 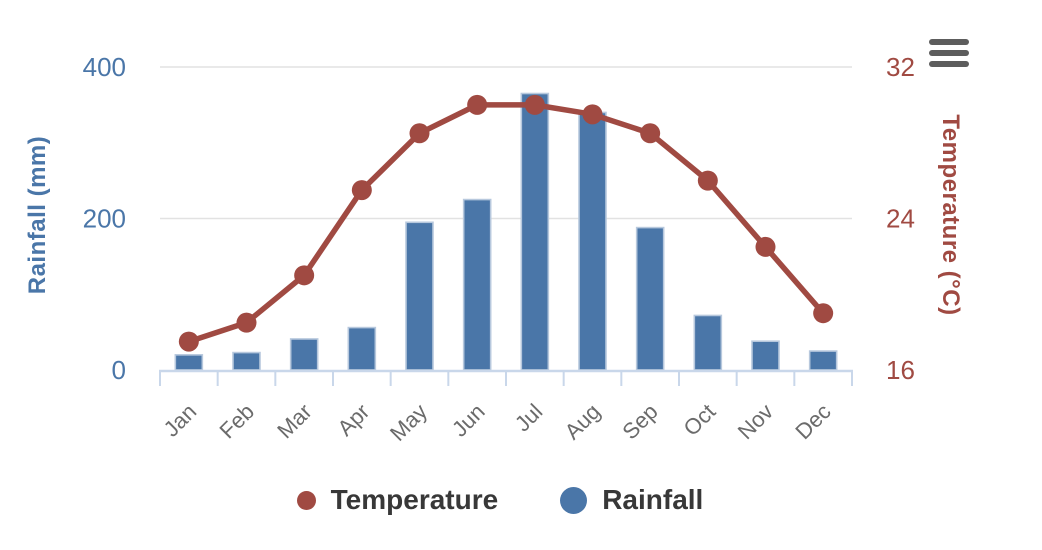 What do you see at coordinates (408, 422) in the screenshot?
I see `x-label-may: May` at bounding box center [408, 422].